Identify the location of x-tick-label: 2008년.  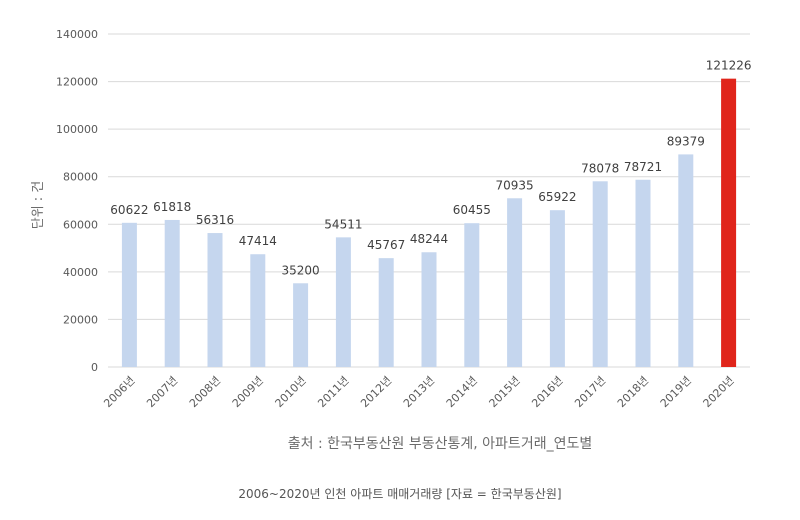
(205, 392).